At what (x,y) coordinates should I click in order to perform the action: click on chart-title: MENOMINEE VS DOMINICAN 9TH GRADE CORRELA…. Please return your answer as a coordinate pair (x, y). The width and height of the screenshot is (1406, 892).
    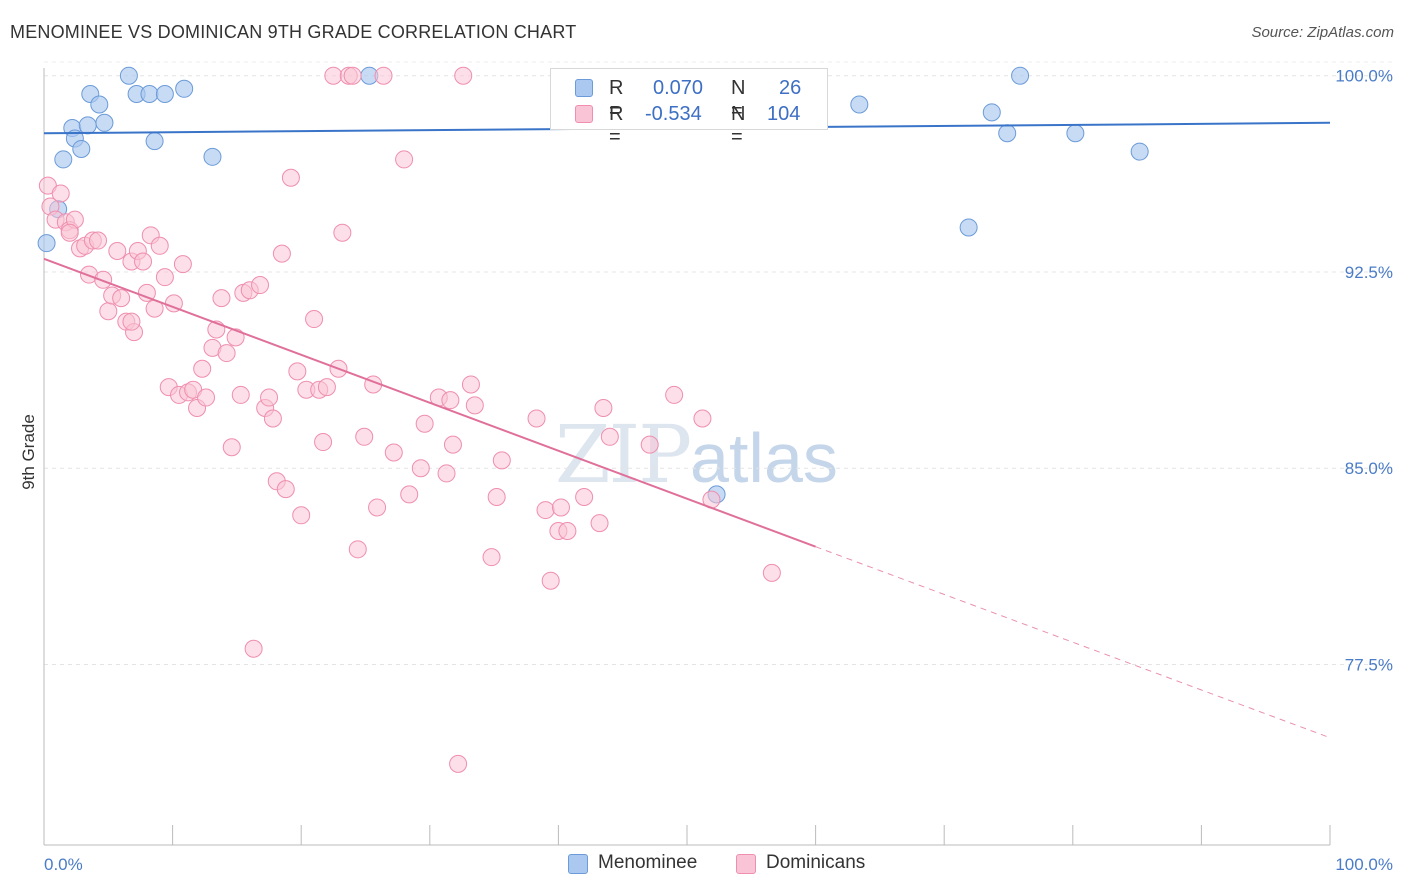
    Looking at the image, I should click on (293, 32).